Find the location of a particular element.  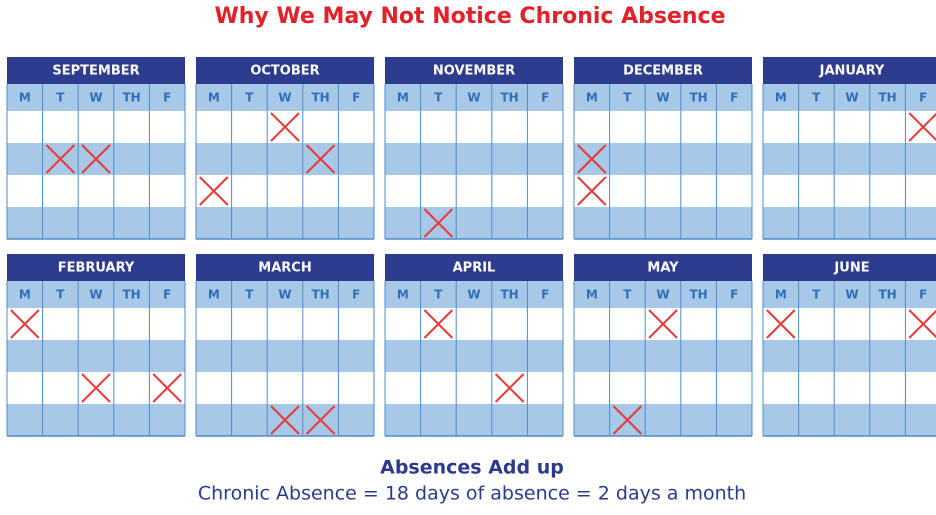

month-name: MARCH is located at coordinates (284, 268).